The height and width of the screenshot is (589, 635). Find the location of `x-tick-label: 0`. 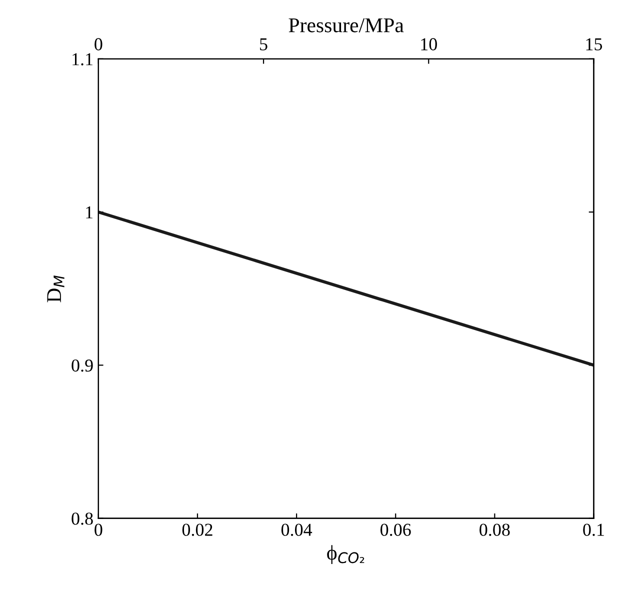

x-tick-label: 0 is located at coordinates (98, 530).